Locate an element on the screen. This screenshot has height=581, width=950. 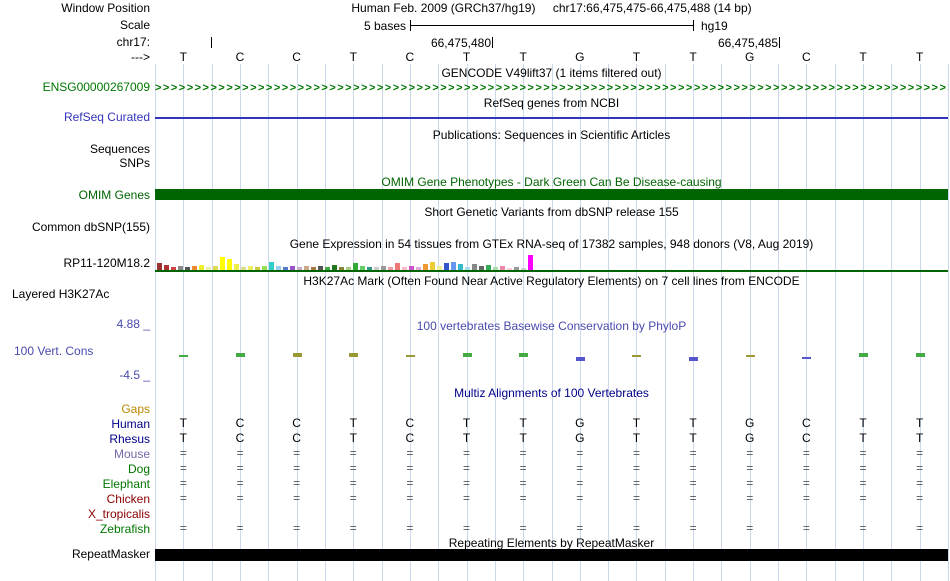
species-label: X_tropicalis is located at coordinates (118, 513).